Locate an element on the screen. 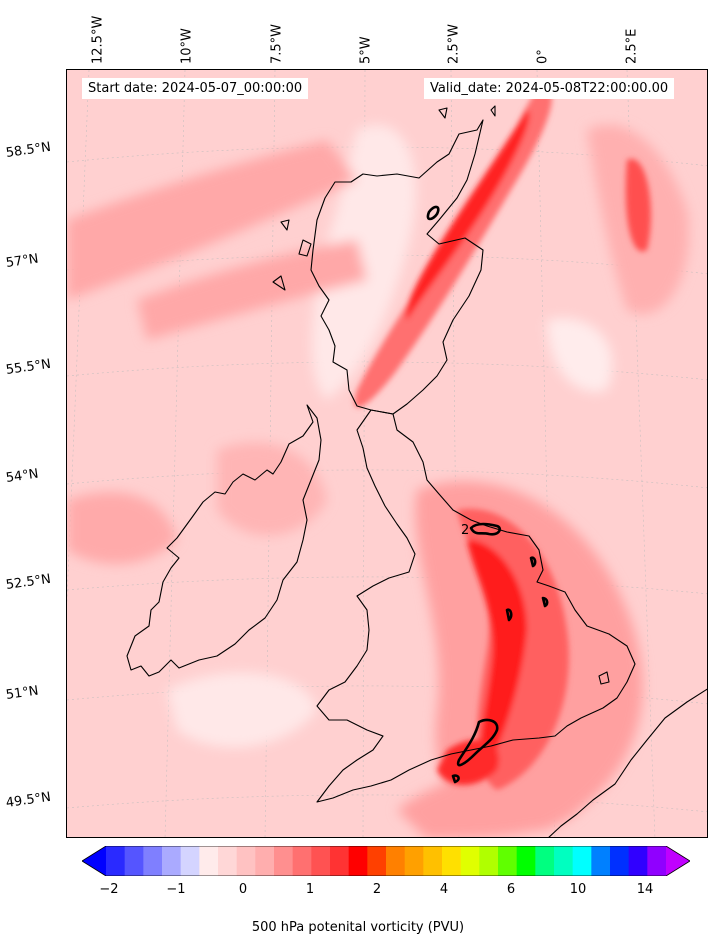 The width and height of the screenshot is (716, 949). lon-label: 2.5°W is located at coordinates (454, 32).